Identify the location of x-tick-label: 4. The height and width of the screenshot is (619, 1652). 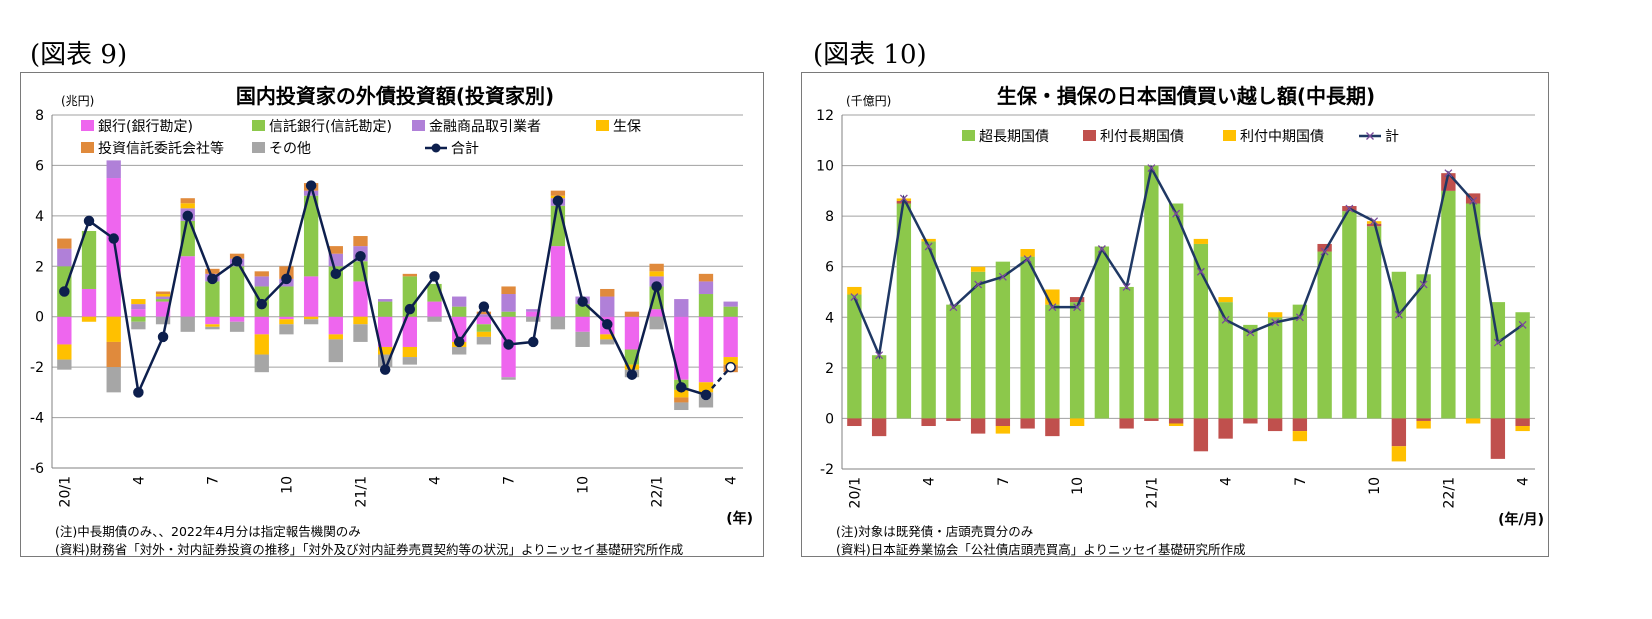
(1227, 481).